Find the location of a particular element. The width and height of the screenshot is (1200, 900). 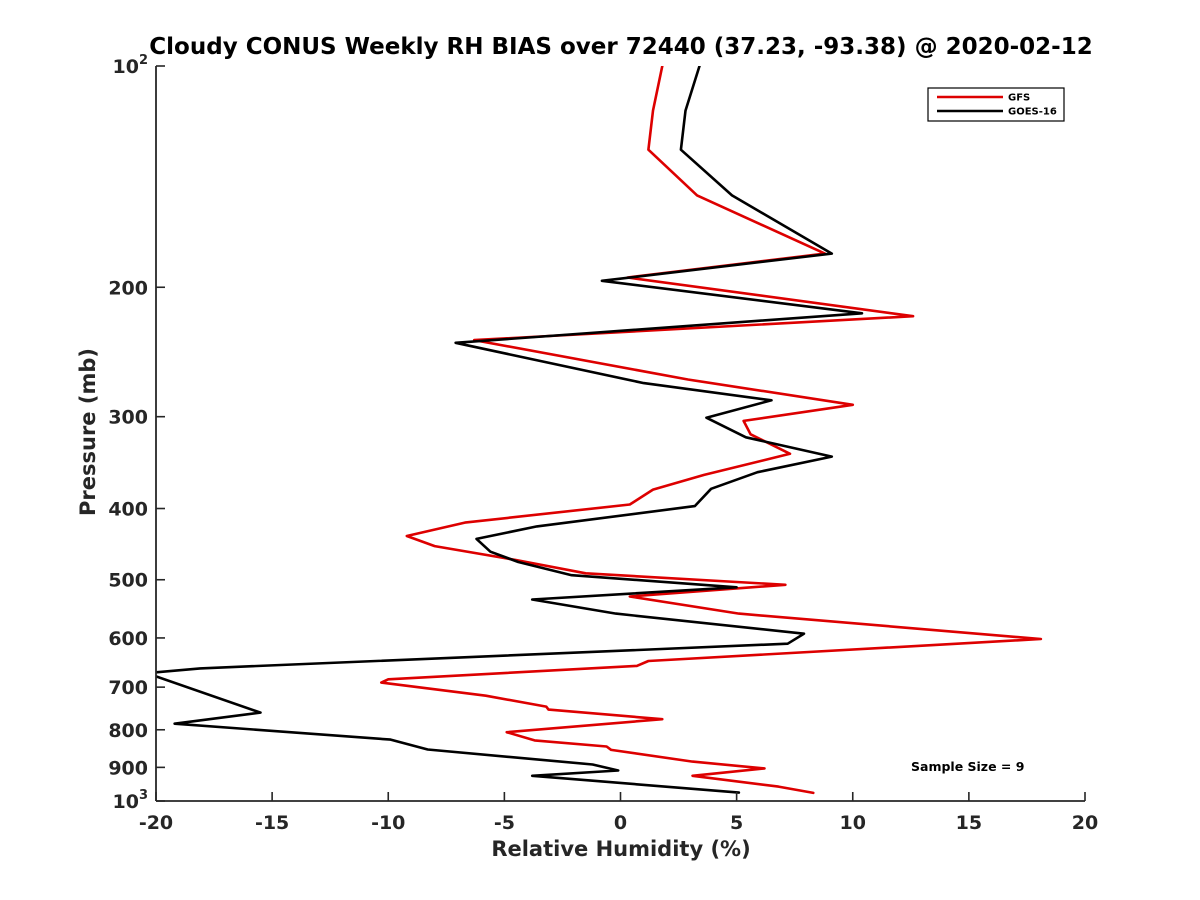

y-tick-label: 700 is located at coordinates (128, 688).